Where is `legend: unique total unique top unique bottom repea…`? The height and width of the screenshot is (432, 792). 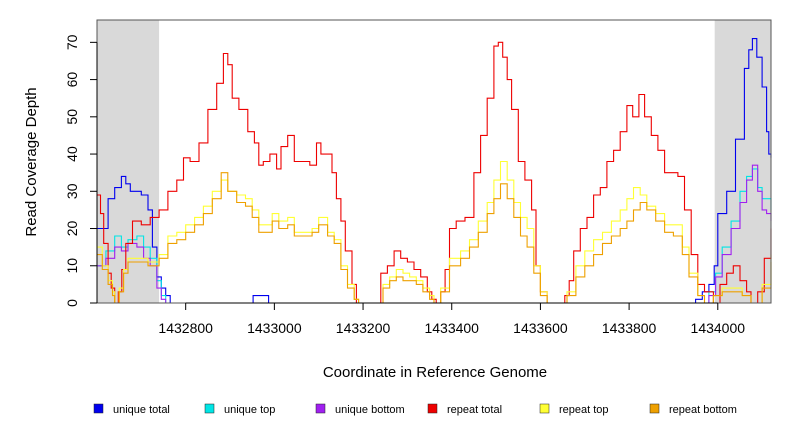 legend: unique total unique top unique bottom repea… is located at coordinates (415, 409).